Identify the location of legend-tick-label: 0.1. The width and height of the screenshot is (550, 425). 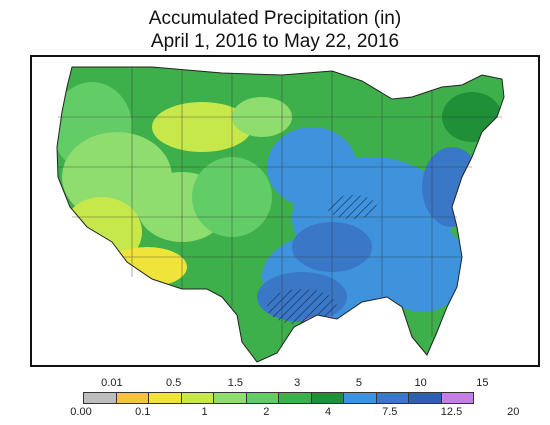
(143, 412).